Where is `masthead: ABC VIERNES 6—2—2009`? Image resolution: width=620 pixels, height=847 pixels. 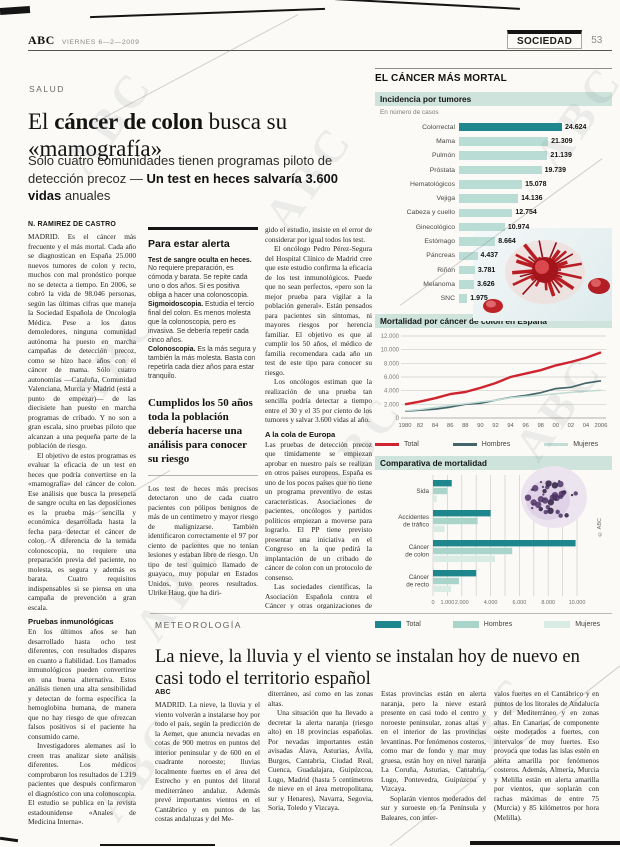 masthead: ABC VIERNES 6—2—2009 is located at coordinates (83, 40).